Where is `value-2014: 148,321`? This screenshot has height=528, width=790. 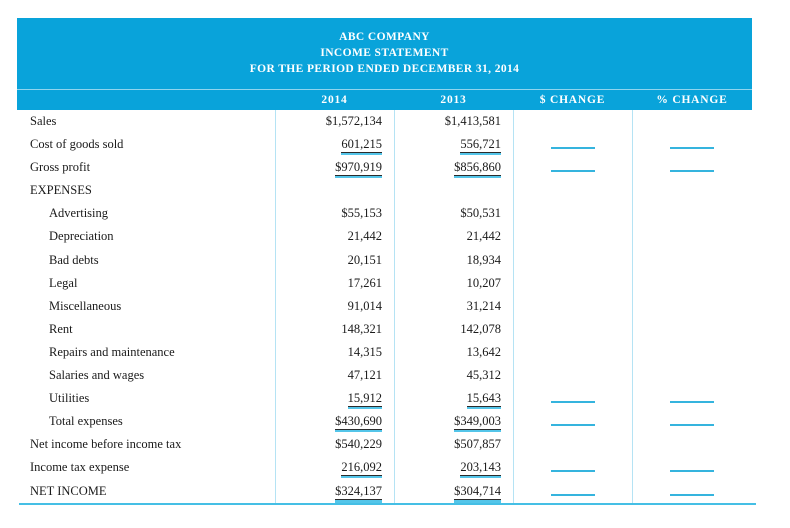 value-2014: 148,321 is located at coordinates (361, 328).